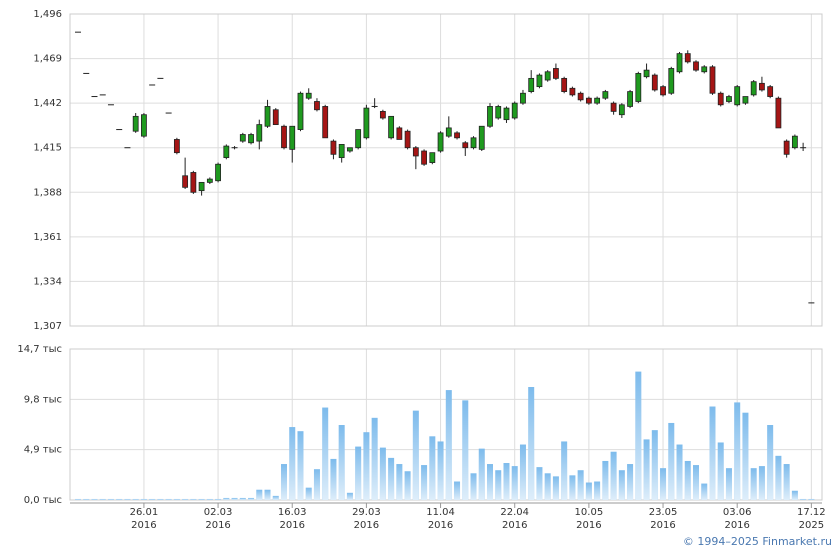  Describe the element at coordinates (47, 148) in the screenshot. I see `y-tick-label: 1,415` at that location.